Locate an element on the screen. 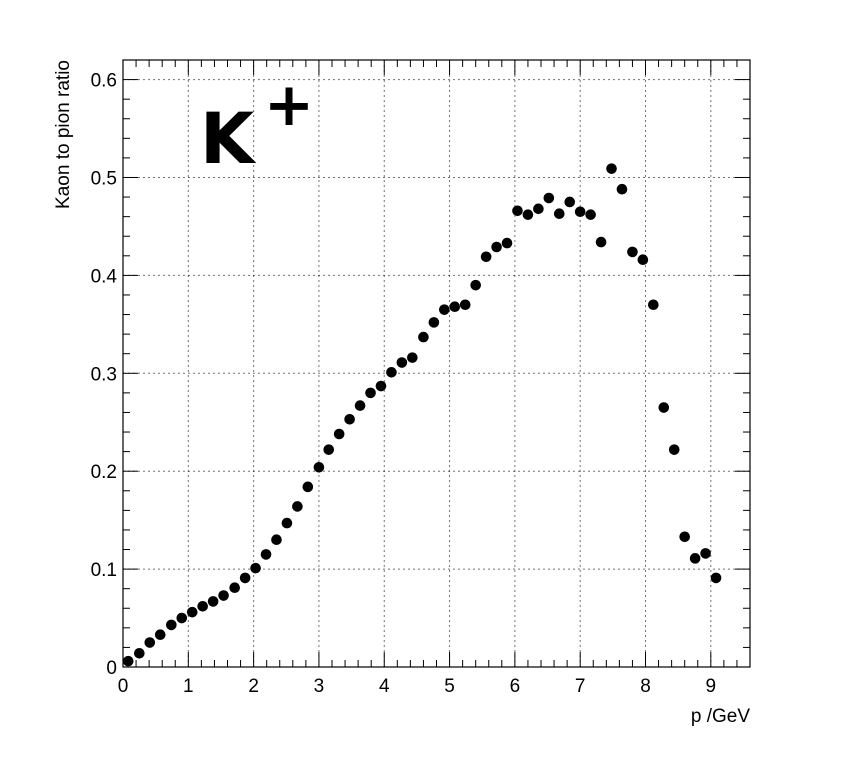 This screenshot has height=774, width=848. x-tick-label: 9 is located at coordinates (711, 686).